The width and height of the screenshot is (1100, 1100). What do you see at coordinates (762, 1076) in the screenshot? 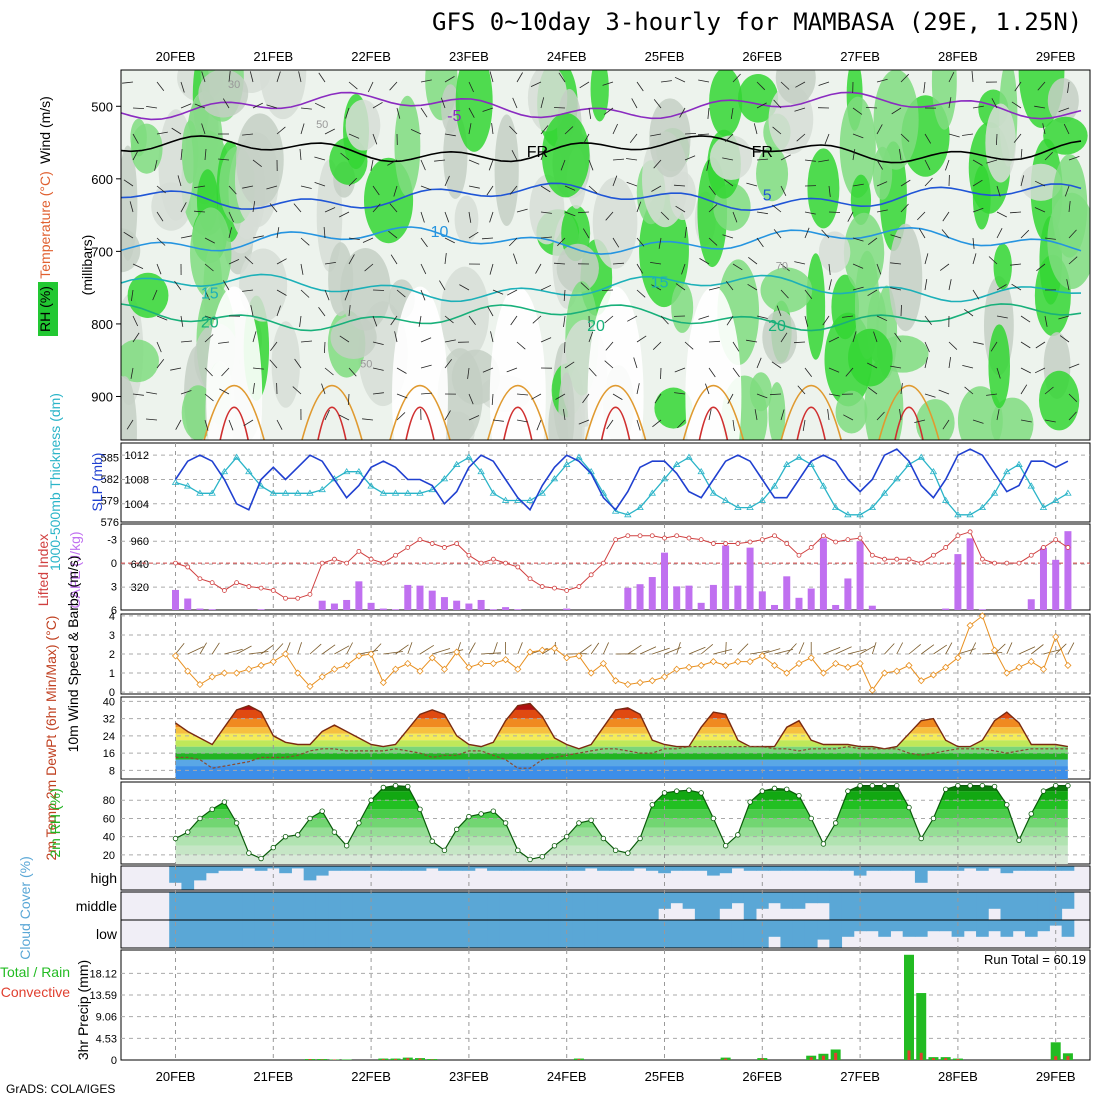
I see `bottom-date-label: 26FEB` at bounding box center [762, 1076].